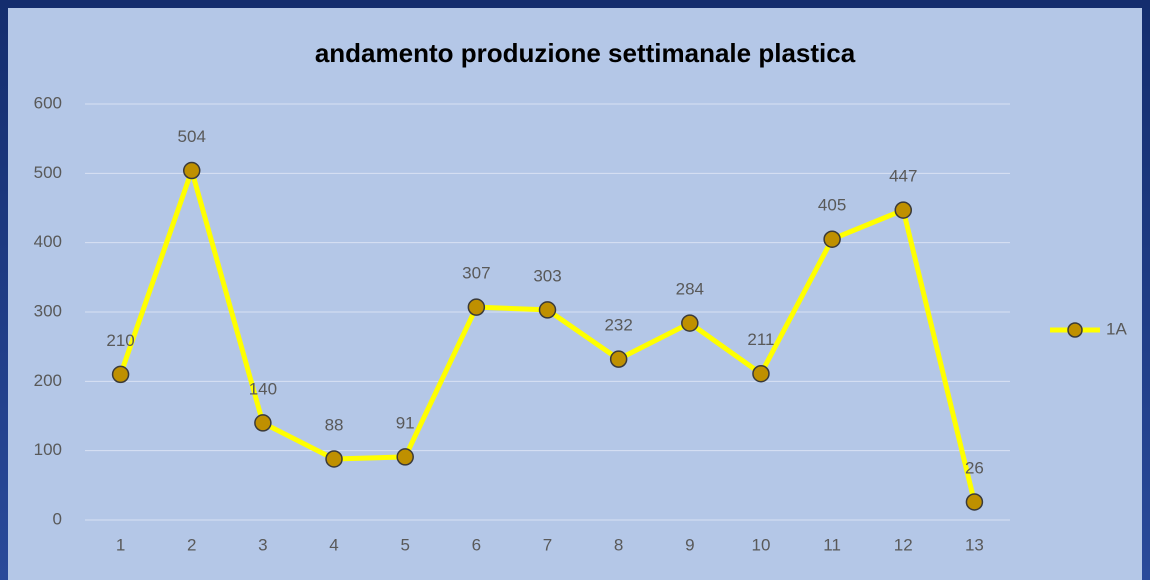 This screenshot has height=580, width=1150. I want to click on data-label: 210, so click(120, 340).